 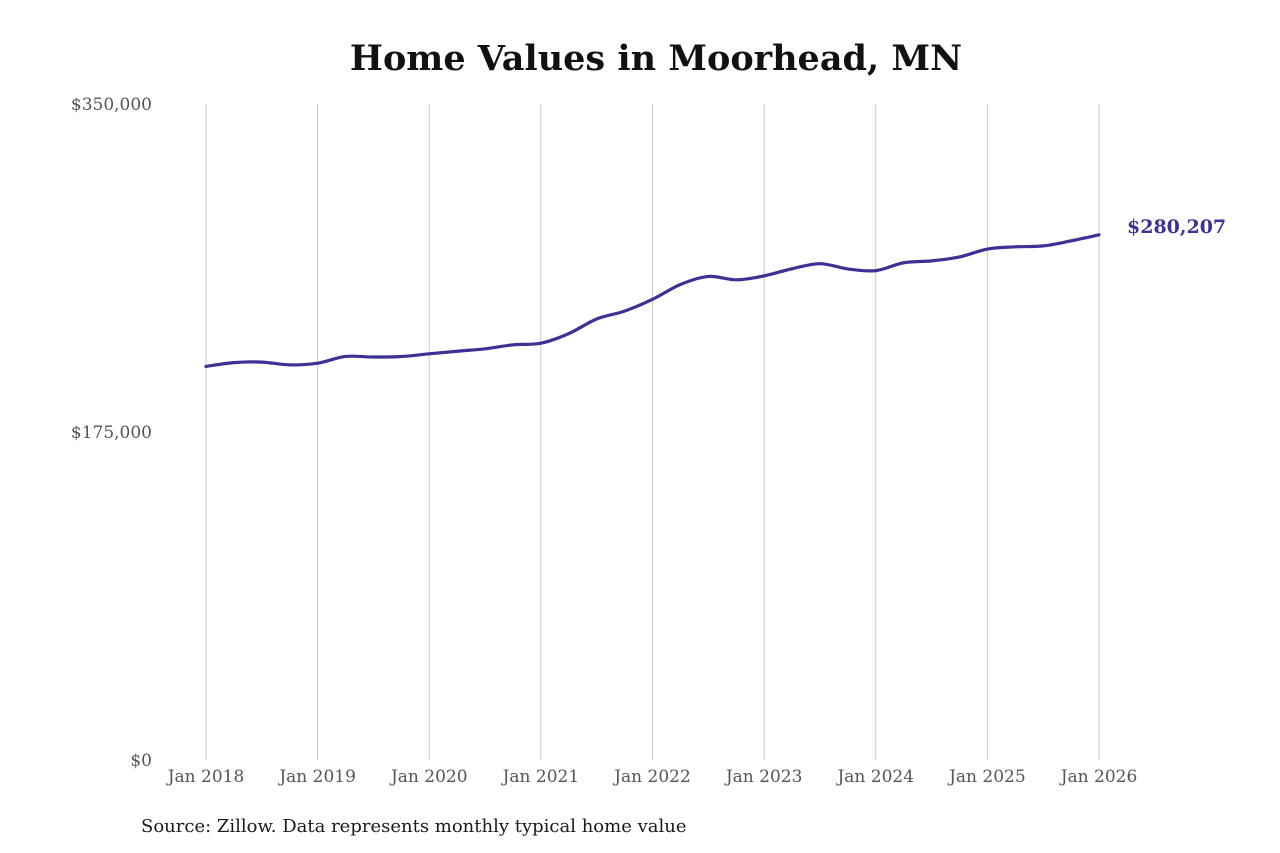 I want to click on y-axis-ticks: $0 $175,000 $350,000, so click(x=111, y=433).